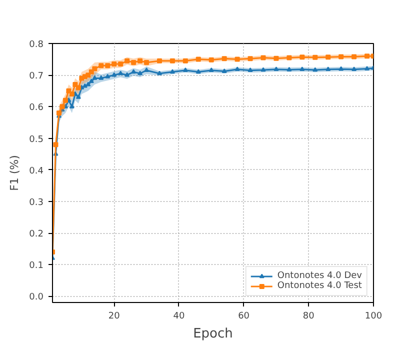 This screenshot has width=415, height=346. What do you see at coordinates (36, 171) in the screenshot?
I see `y-tick-label: 0.4` at bounding box center [36, 171].